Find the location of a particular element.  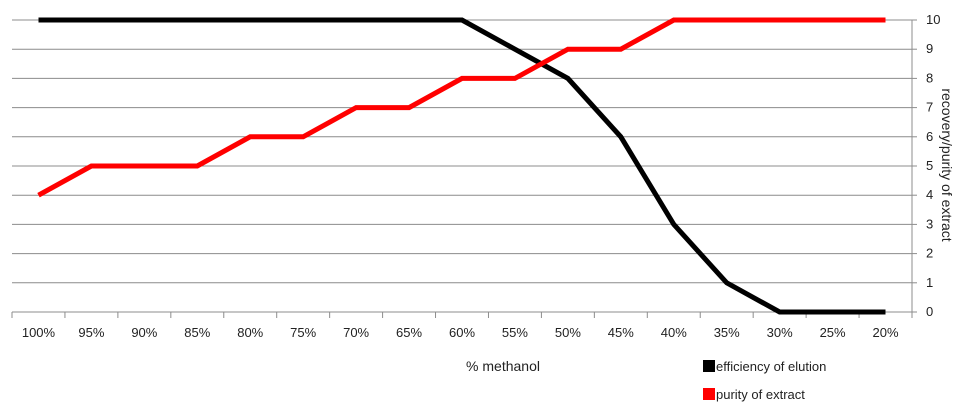

x-tick-label: 50% is located at coordinates (568, 332).